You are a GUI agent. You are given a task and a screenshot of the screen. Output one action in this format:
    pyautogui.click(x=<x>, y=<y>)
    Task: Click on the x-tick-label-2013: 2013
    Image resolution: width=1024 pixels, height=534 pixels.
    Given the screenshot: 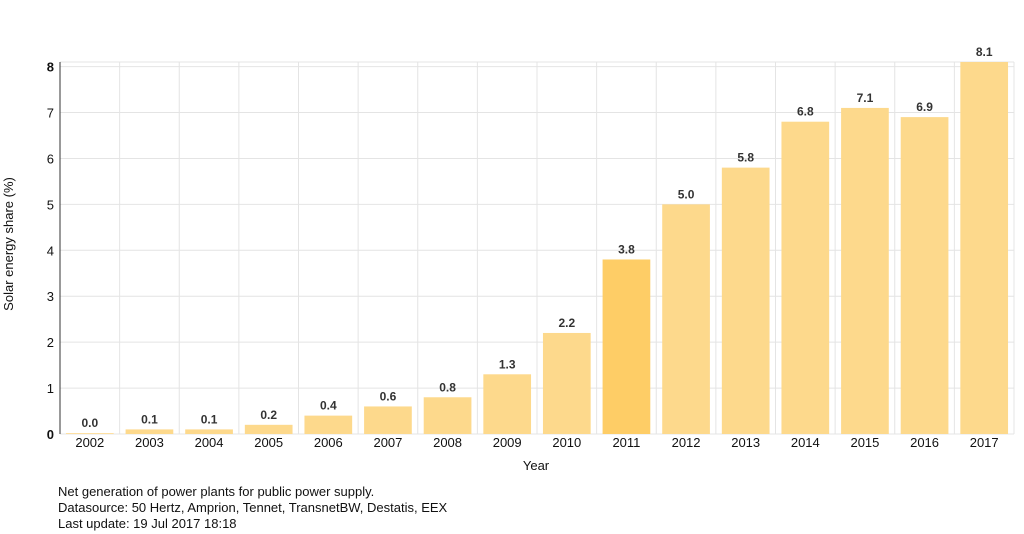 What is the action you would take?
    pyautogui.click(x=745, y=442)
    